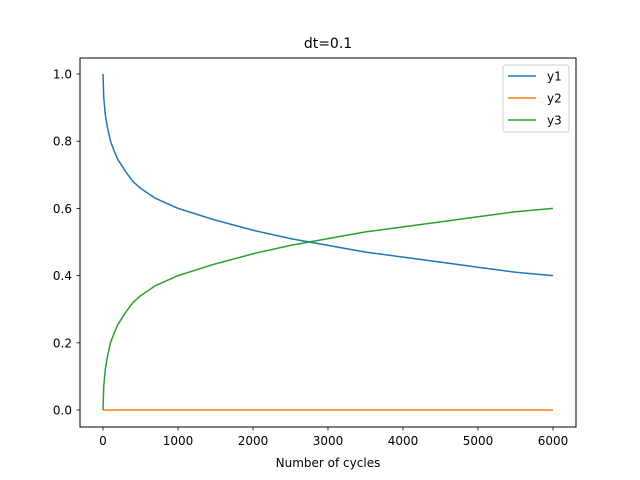 The image size is (640, 480). I want to click on x-tick-label: 6000, so click(553, 441).